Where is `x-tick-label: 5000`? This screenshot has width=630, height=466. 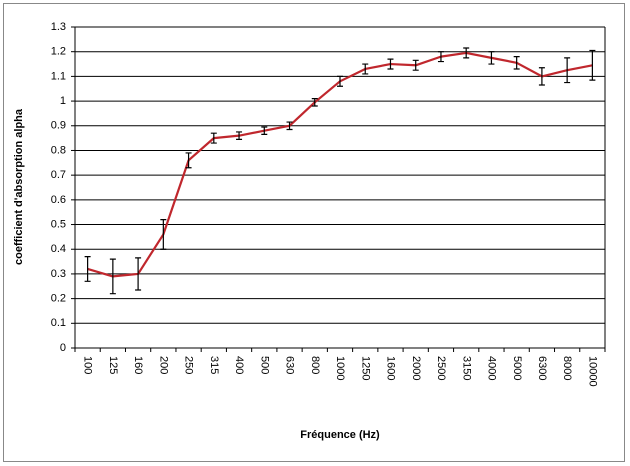 x-tick-label: 5000 is located at coordinates (517, 368).